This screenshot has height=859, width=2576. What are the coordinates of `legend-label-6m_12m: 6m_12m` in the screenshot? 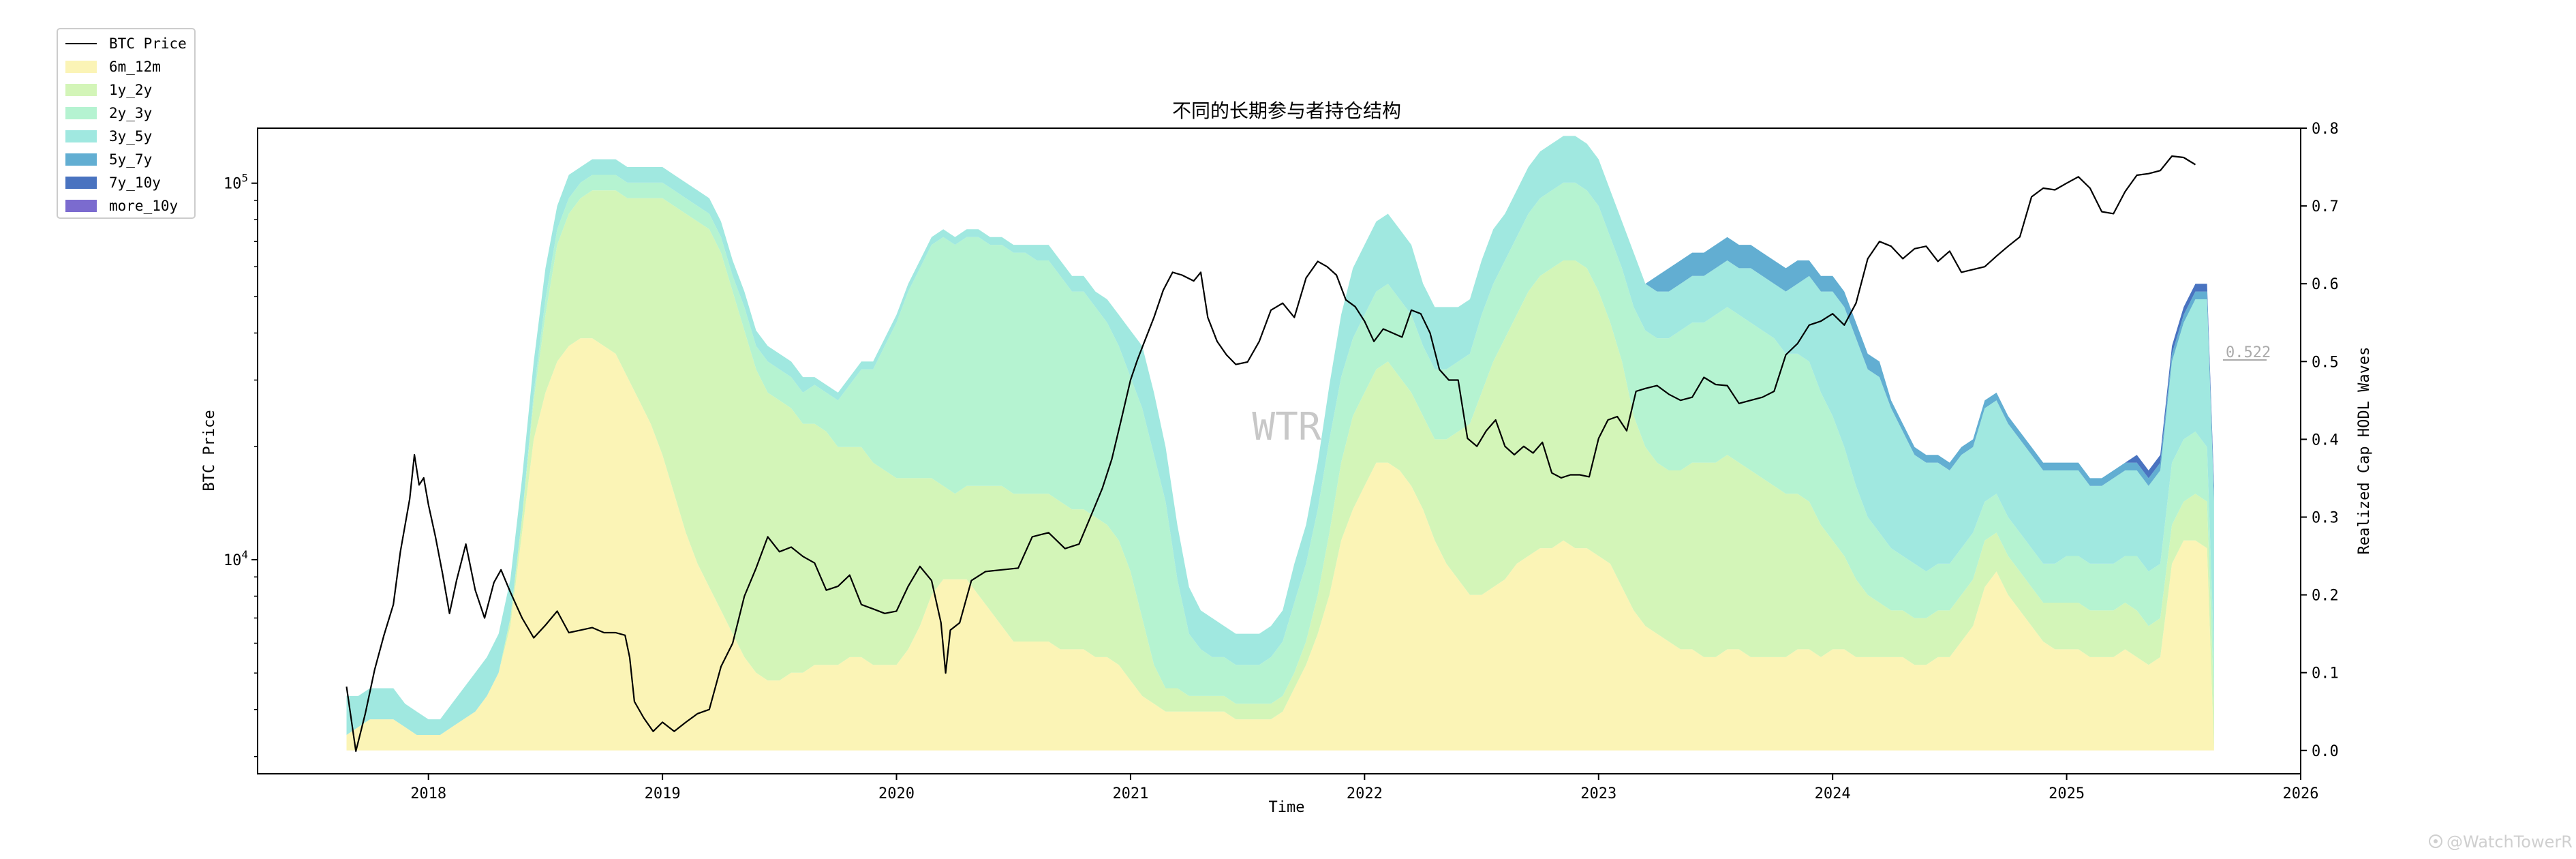 It's located at (135, 67).